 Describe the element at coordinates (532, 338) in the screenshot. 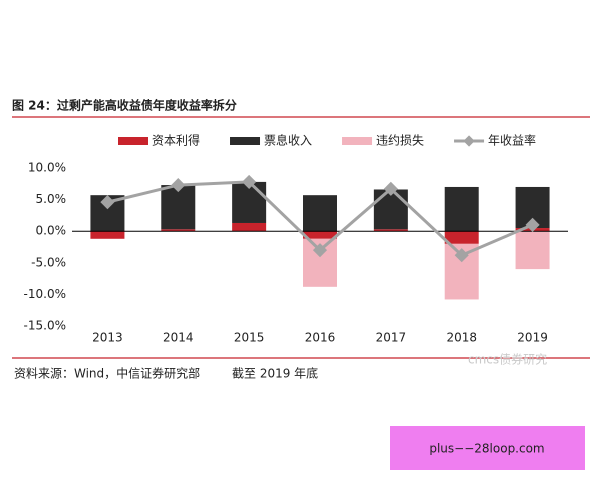

I see `x-tick-label: 2019` at that location.